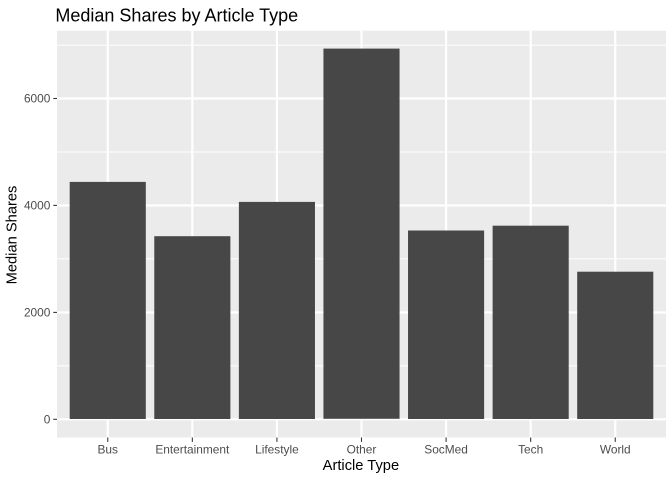  I want to click on svg-text: 2000, so click(37, 313).